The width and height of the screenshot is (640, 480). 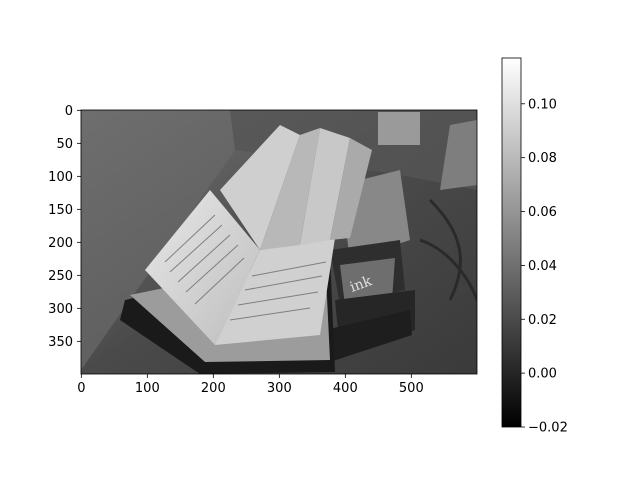 I want to click on colorbar-tick-label: 0.04, so click(x=542, y=266).